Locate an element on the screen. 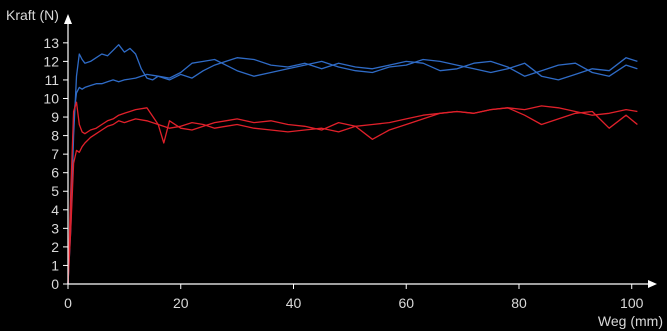 This screenshot has width=667, height=331. y-tick-label: 7 is located at coordinates (55, 154).